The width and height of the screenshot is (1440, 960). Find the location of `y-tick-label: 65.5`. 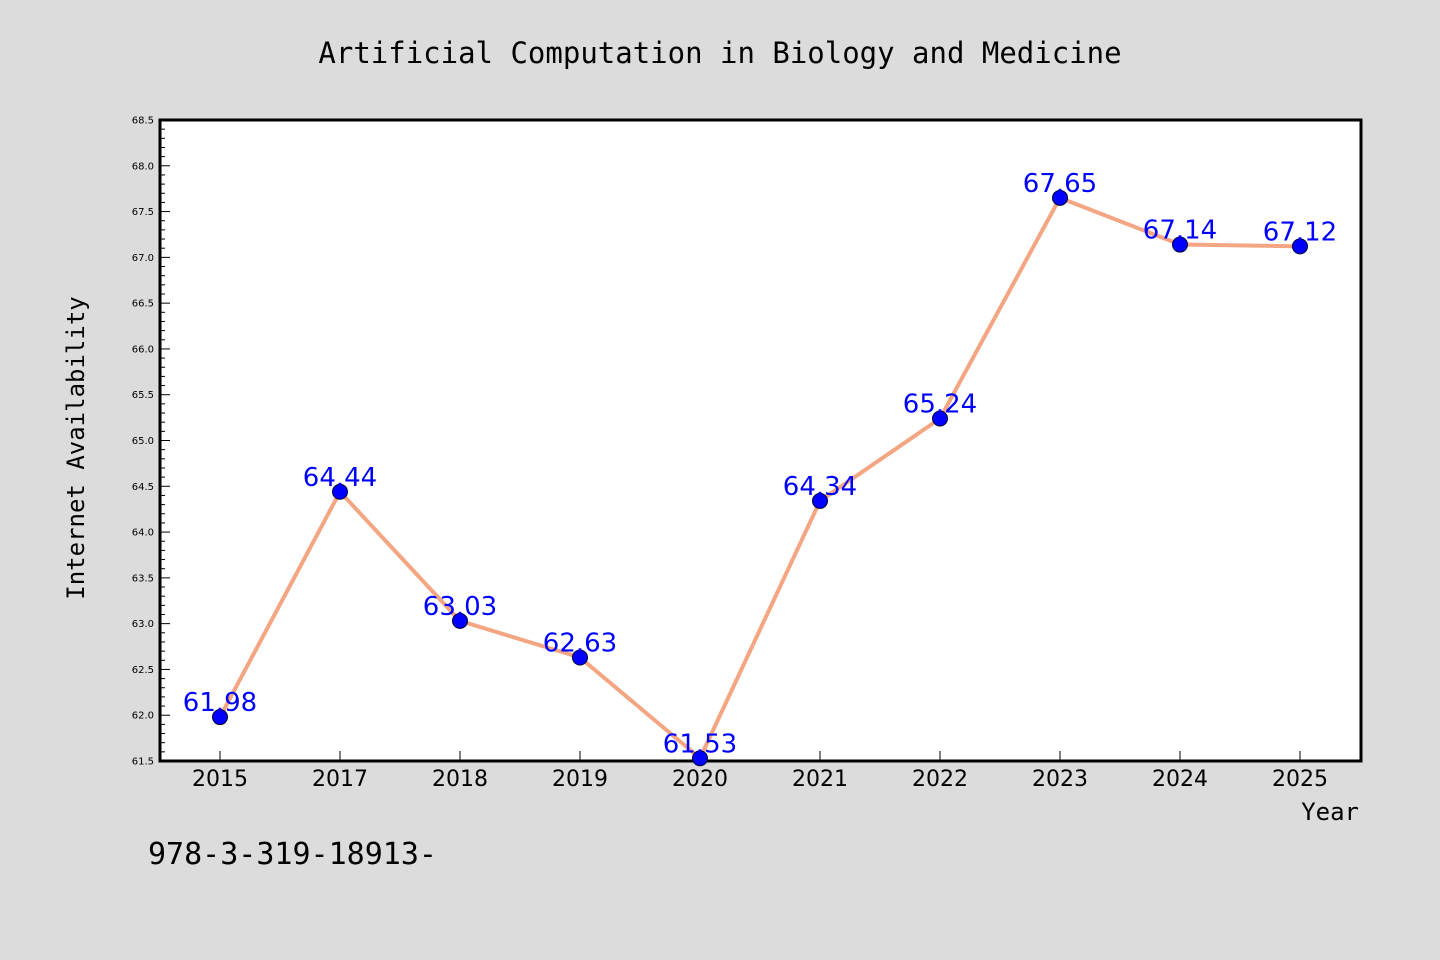

y-tick-label: 65.5 is located at coordinates (143, 395).